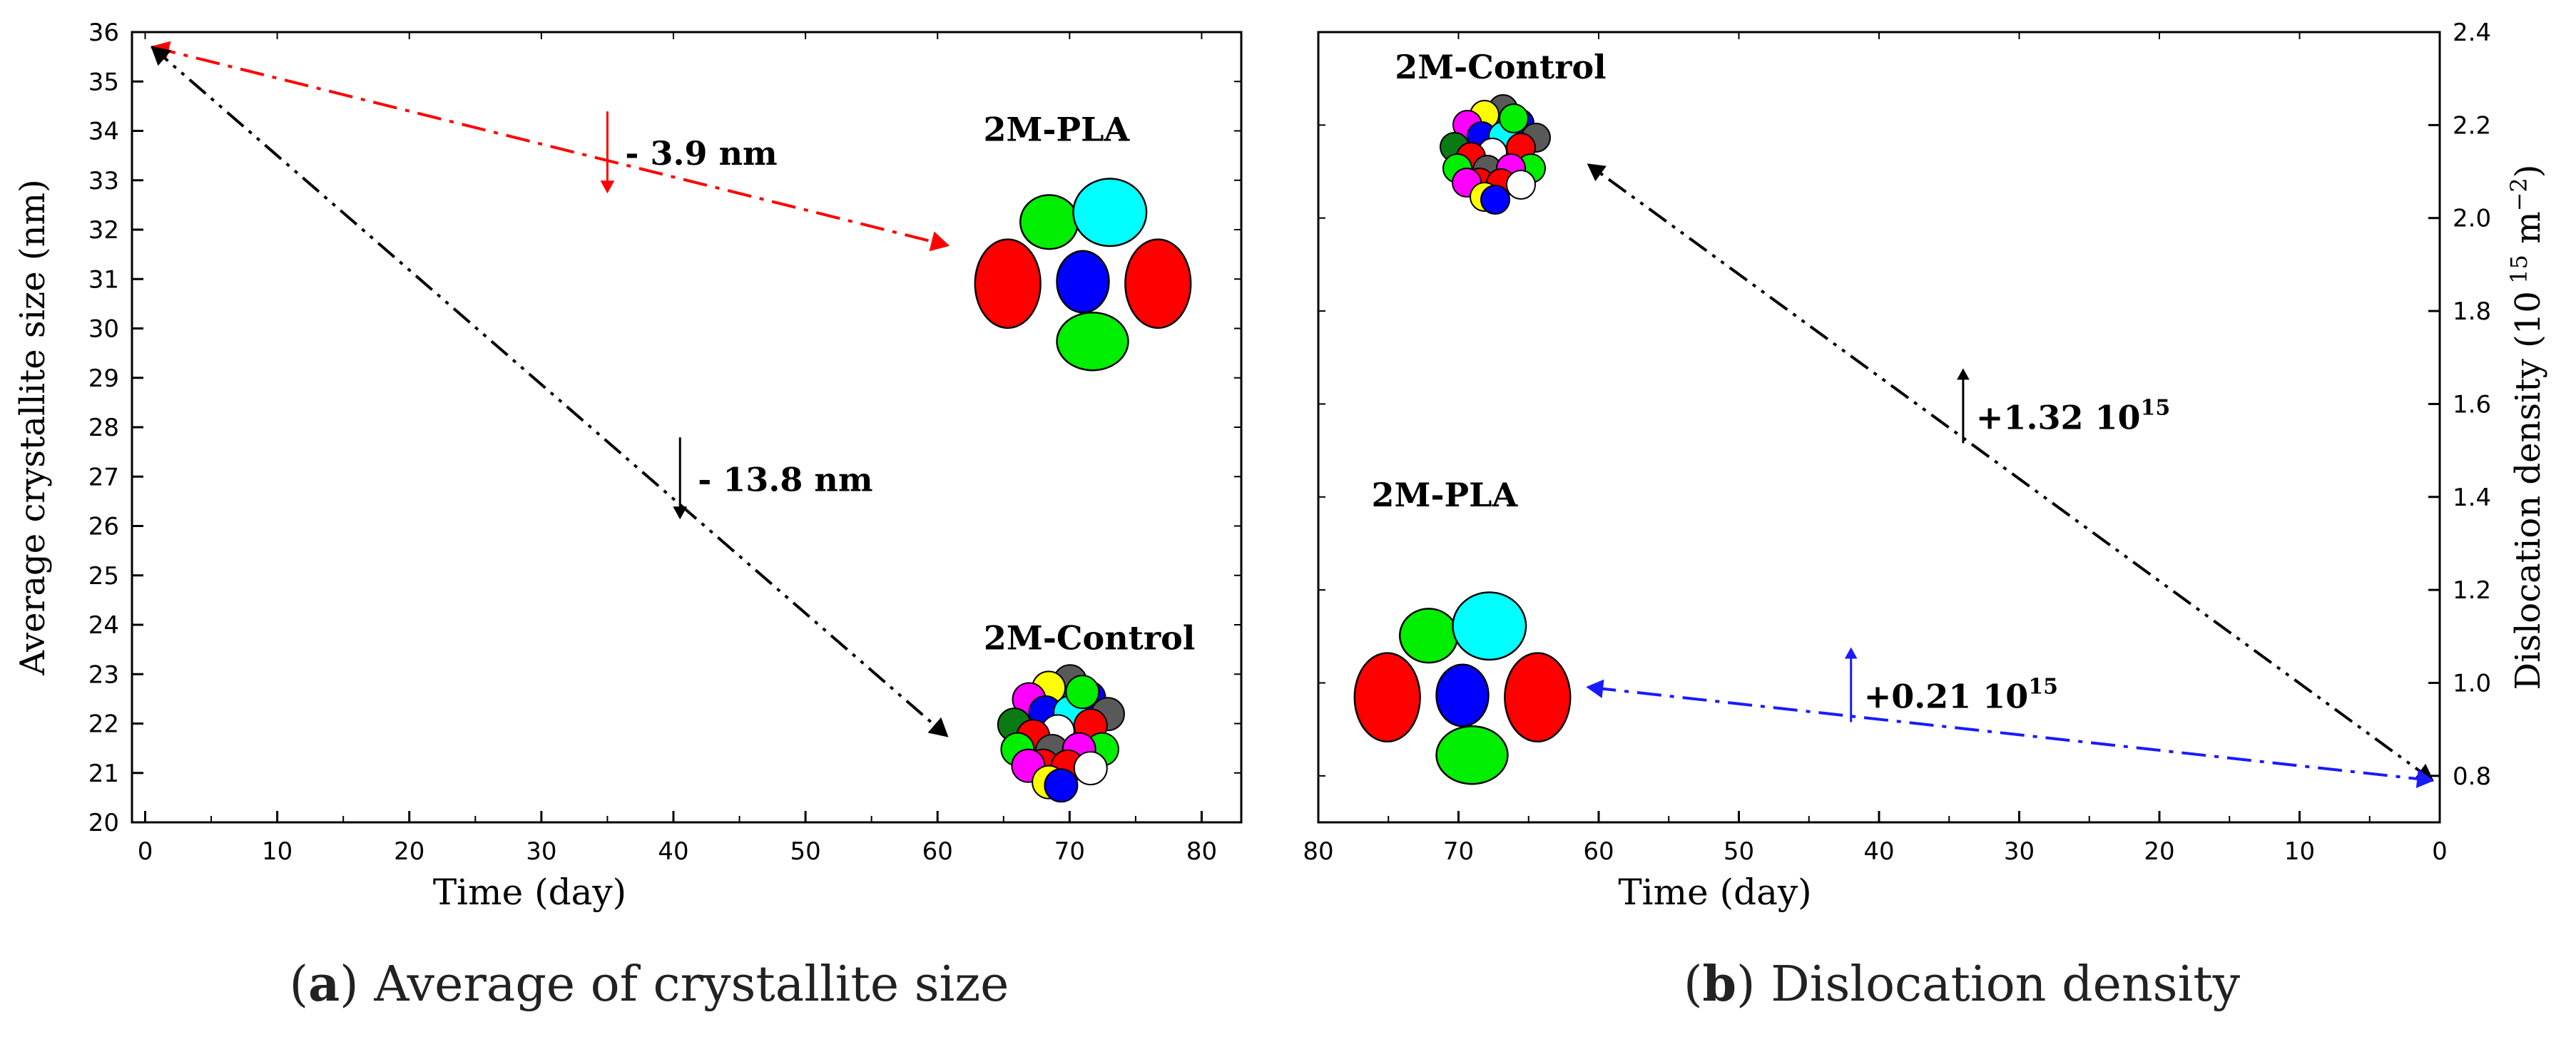  What do you see at coordinates (1962, 984) in the screenshot?
I see `caption-b: (b) Dislocation density` at bounding box center [1962, 984].